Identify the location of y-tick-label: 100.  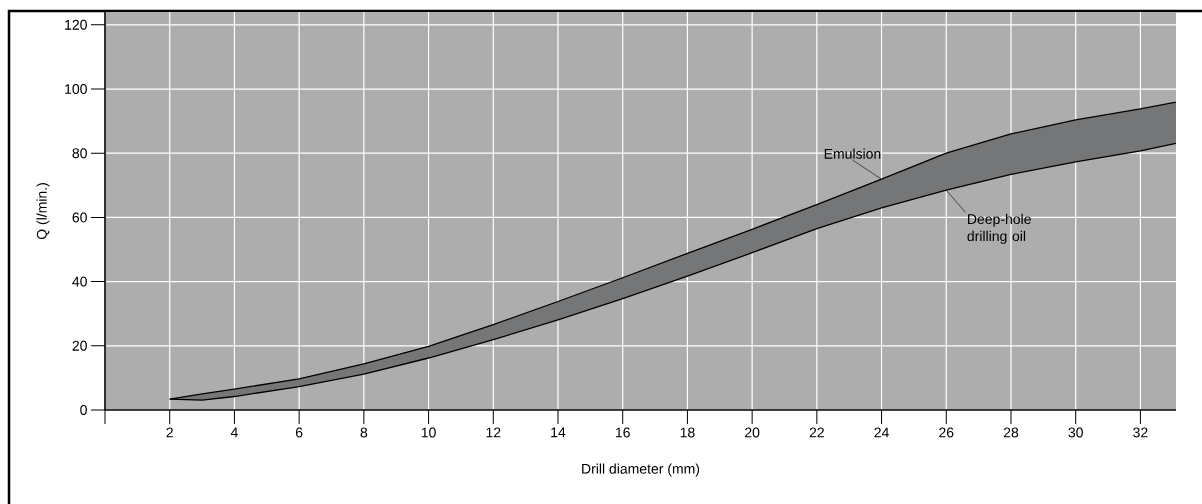
(76, 89).